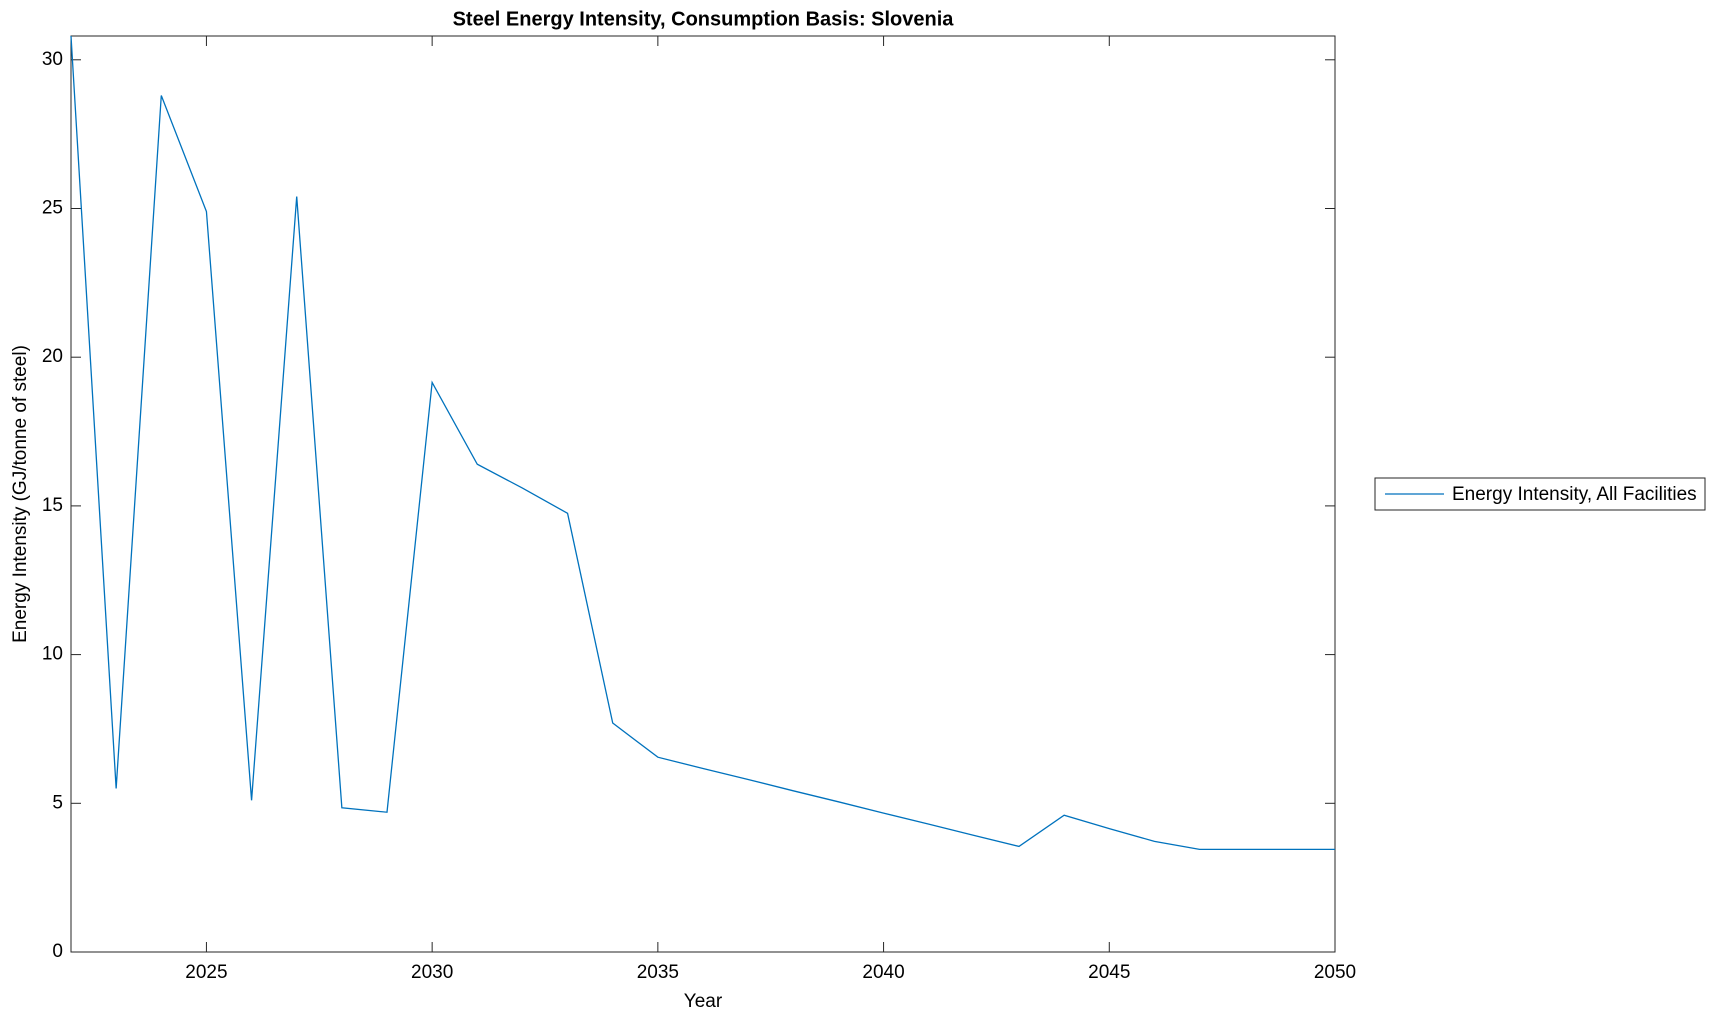  Describe the element at coordinates (52, 208) in the screenshot. I see `y-tick-label: 25` at that location.